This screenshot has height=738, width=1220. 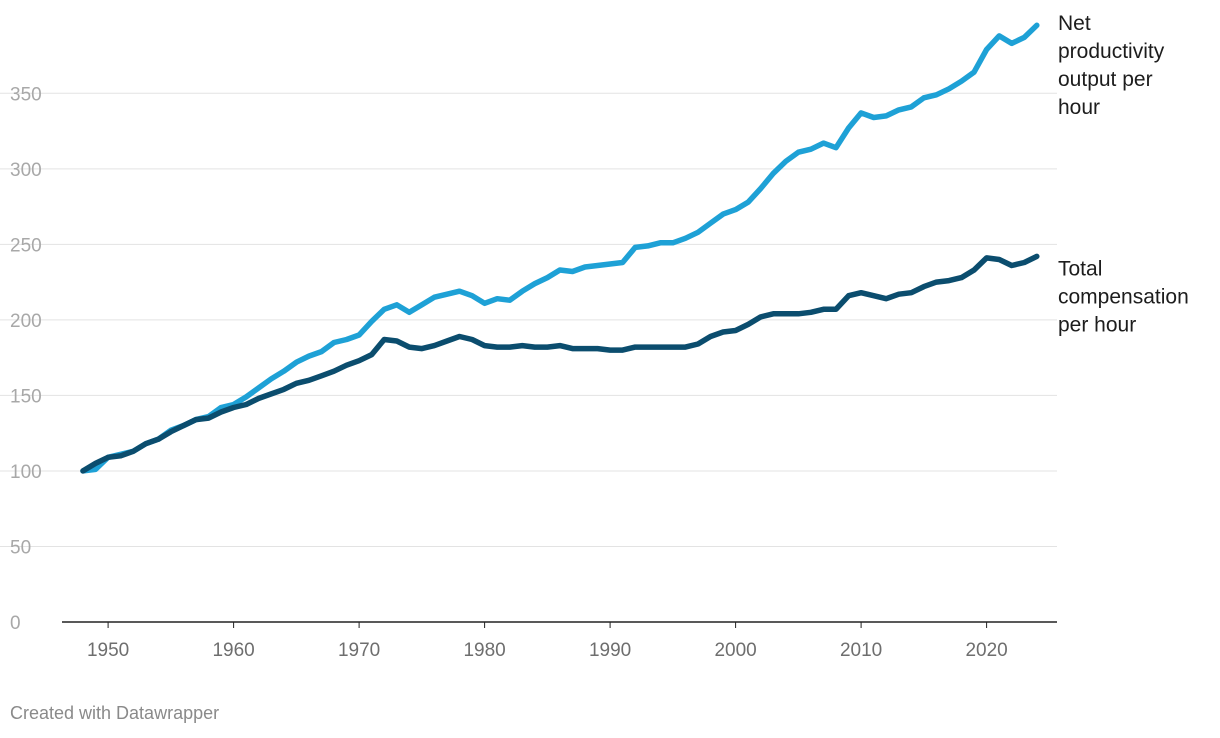 I want to click on series-label-total-compensation: Total compensation per hour, so click(x=1123, y=296).